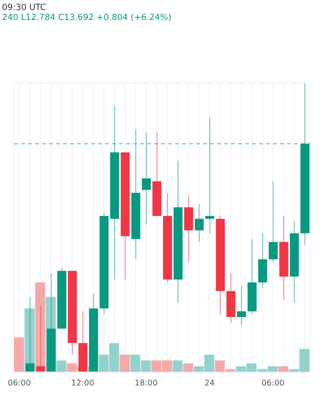 The height and width of the screenshot is (400, 324). Describe the element at coordinates (209, 383) in the screenshot. I see `x-tick-label: 24` at that location.